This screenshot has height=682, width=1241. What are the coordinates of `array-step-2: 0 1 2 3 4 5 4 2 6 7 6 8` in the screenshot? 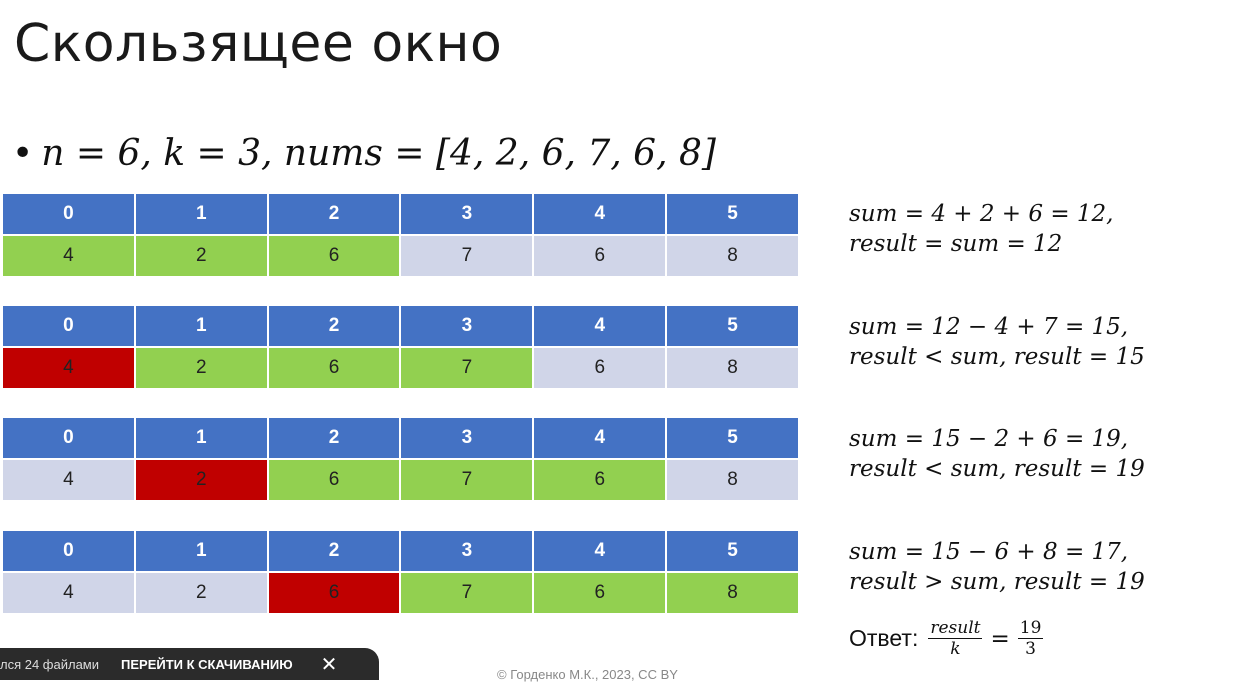 It's located at (400, 347).